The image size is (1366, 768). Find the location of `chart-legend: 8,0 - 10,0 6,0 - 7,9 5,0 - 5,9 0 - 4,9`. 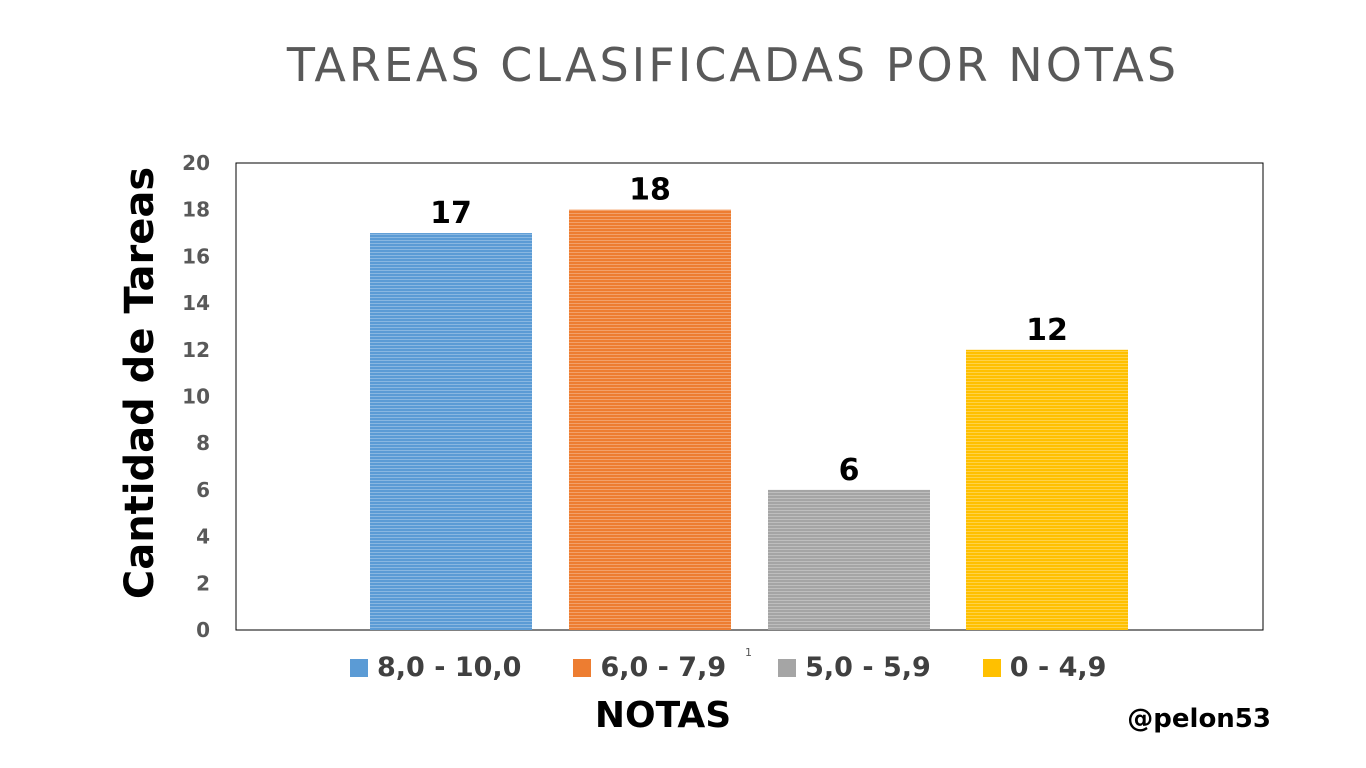

chart-legend: 8,0 - 10,0 6,0 - 7,9 5,0 - 5,9 0 - 4,9 is located at coordinates (728, 667).